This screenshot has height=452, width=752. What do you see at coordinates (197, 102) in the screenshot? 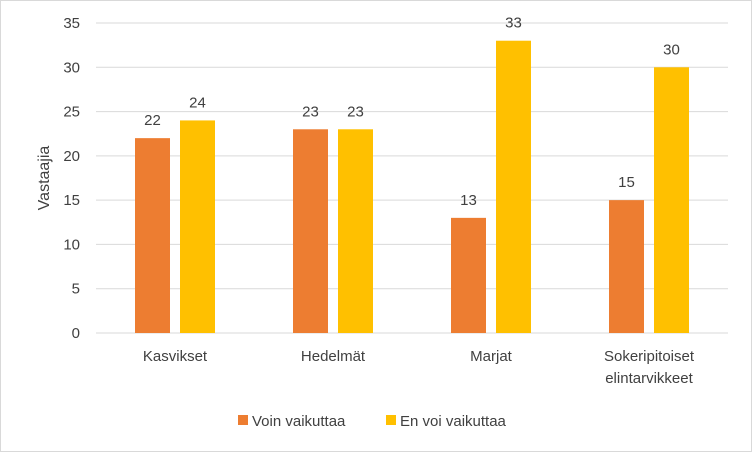
I see `data-label: 24` at bounding box center [197, 102].